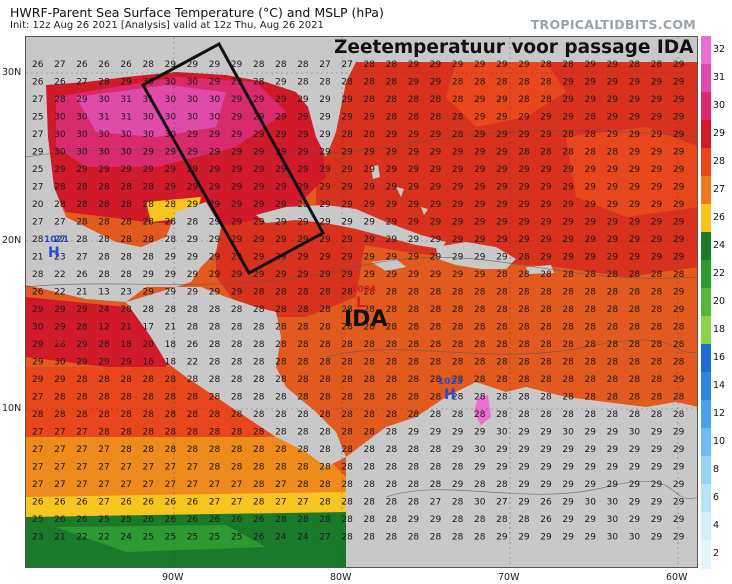 The image size is (732, 584). Describe the element at coordinates (233, 158) in the screenshot. I see `ida-path-box` at that location.